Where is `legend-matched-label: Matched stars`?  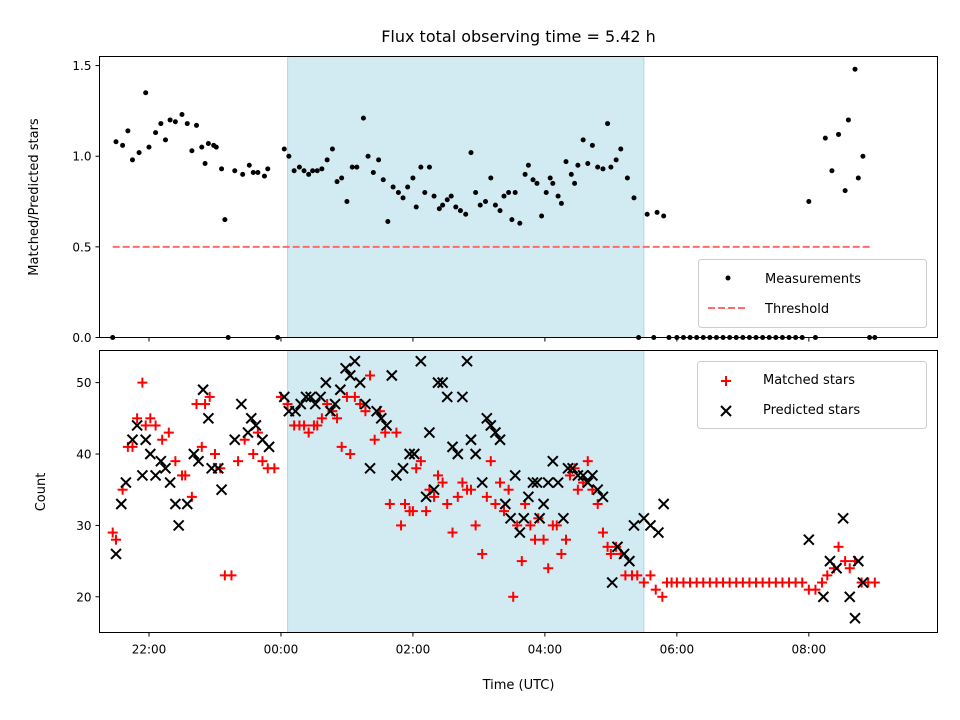 legend-matched-label: Matched stars is located at coordinates (809, 380).